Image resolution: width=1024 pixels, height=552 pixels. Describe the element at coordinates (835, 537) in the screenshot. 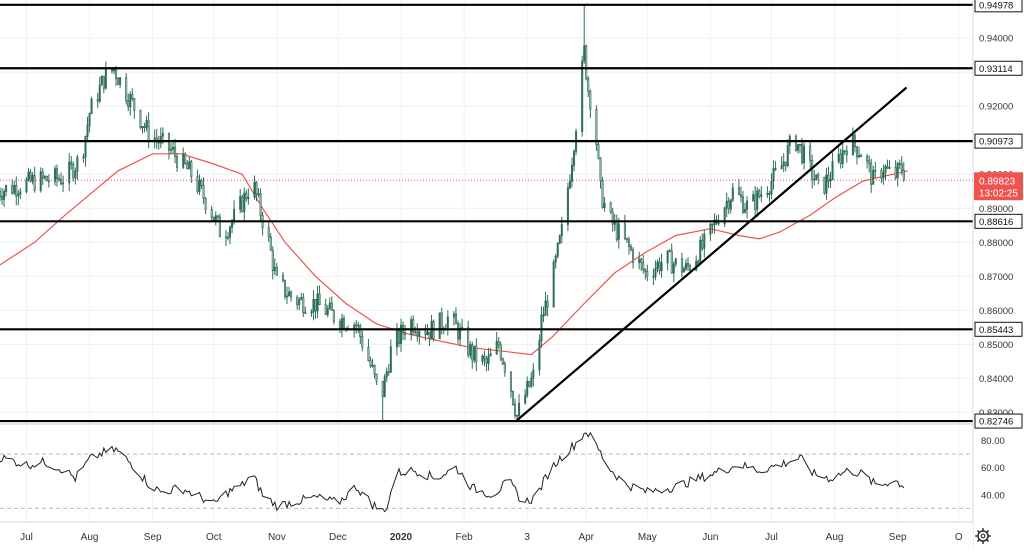

I see `date-tick-label: Aug` at that location.